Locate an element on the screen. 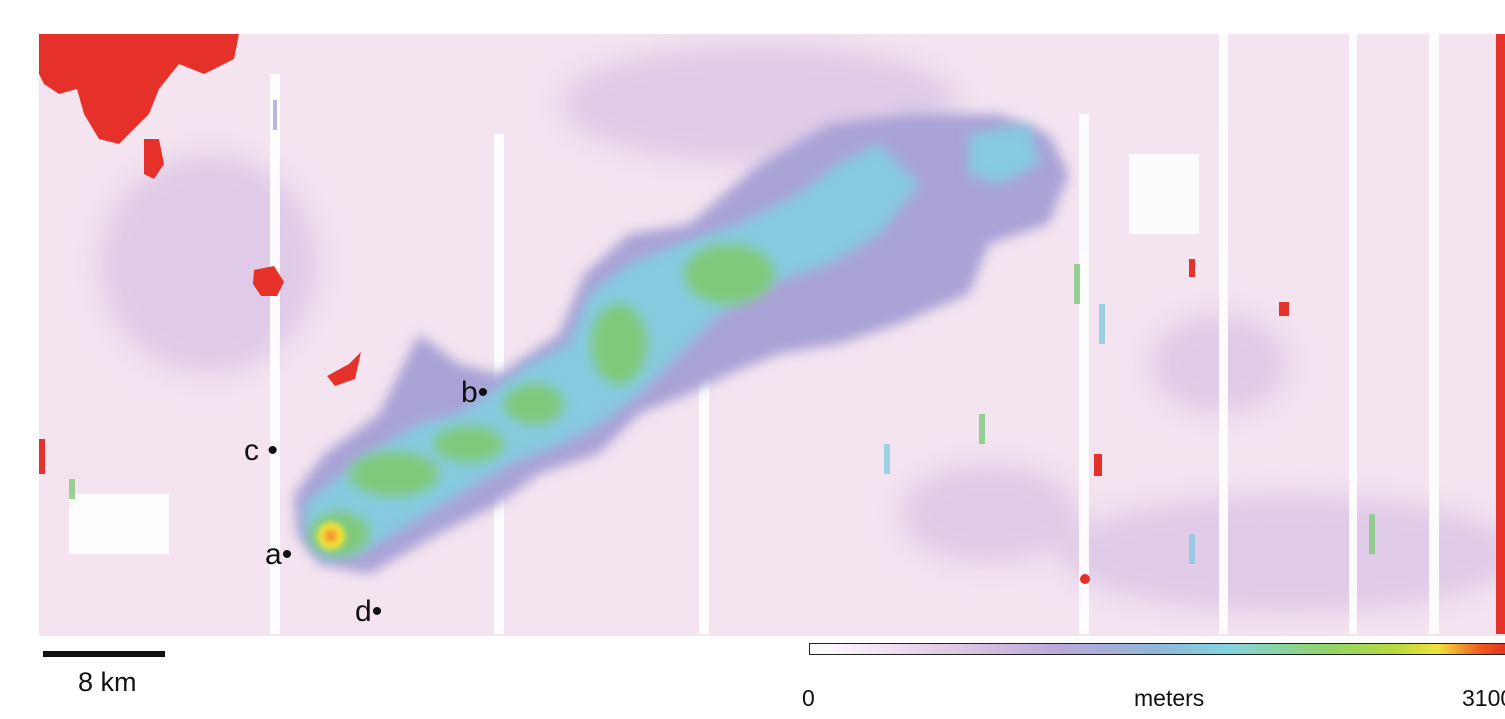 The height and width of the screenshot is (719, 1505). scale-bar is located at coordinates (104, 654).